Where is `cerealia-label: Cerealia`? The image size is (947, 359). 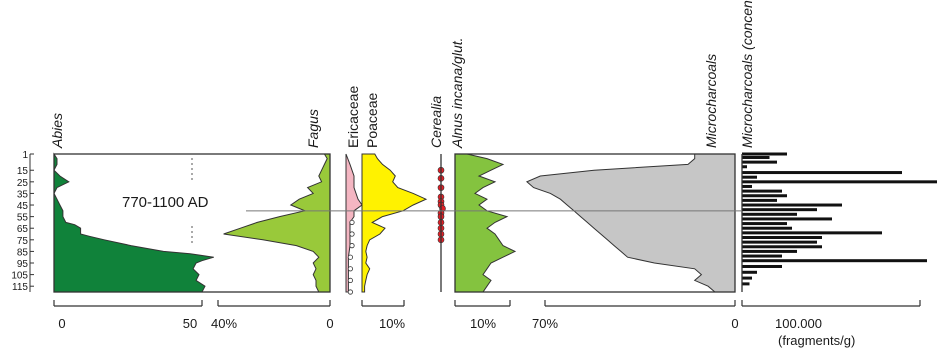 cerealia-label: Cerealia is located at coordinates (436, 122).